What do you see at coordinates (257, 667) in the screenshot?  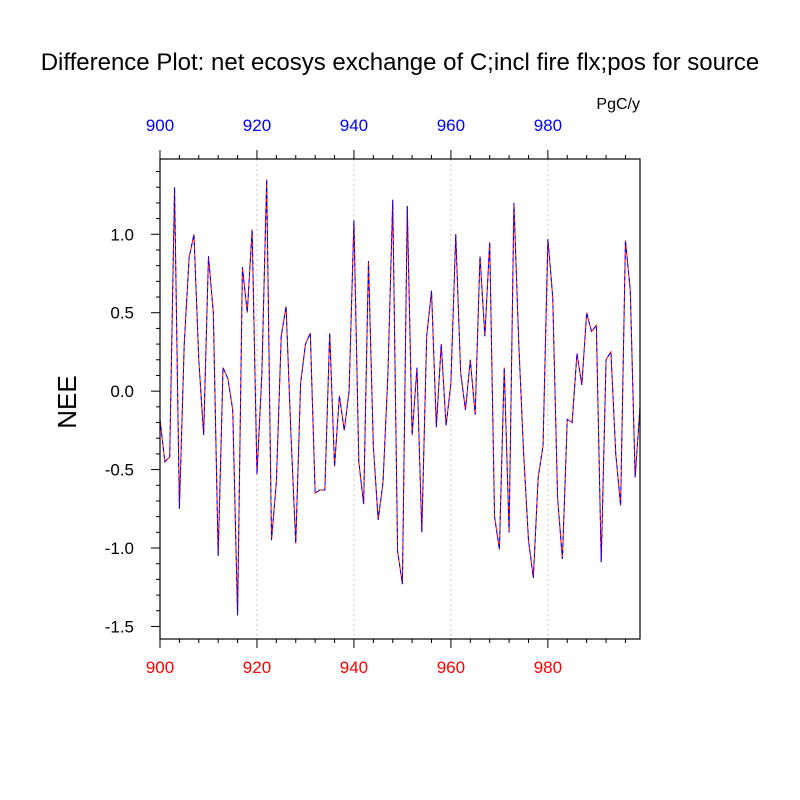 I see `x-tick-label-bottom-920: 920` at bounding box center [257, 667].